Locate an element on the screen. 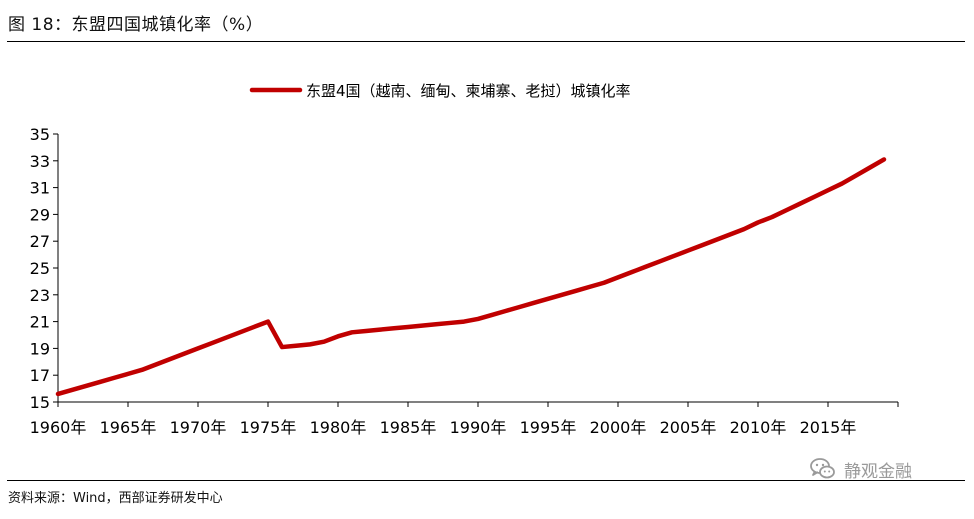 The width and height of the screenshot is (974, 519). source-note: 资料来源：Wind，西部证券研发中心 is located at coordinates (115, 498).